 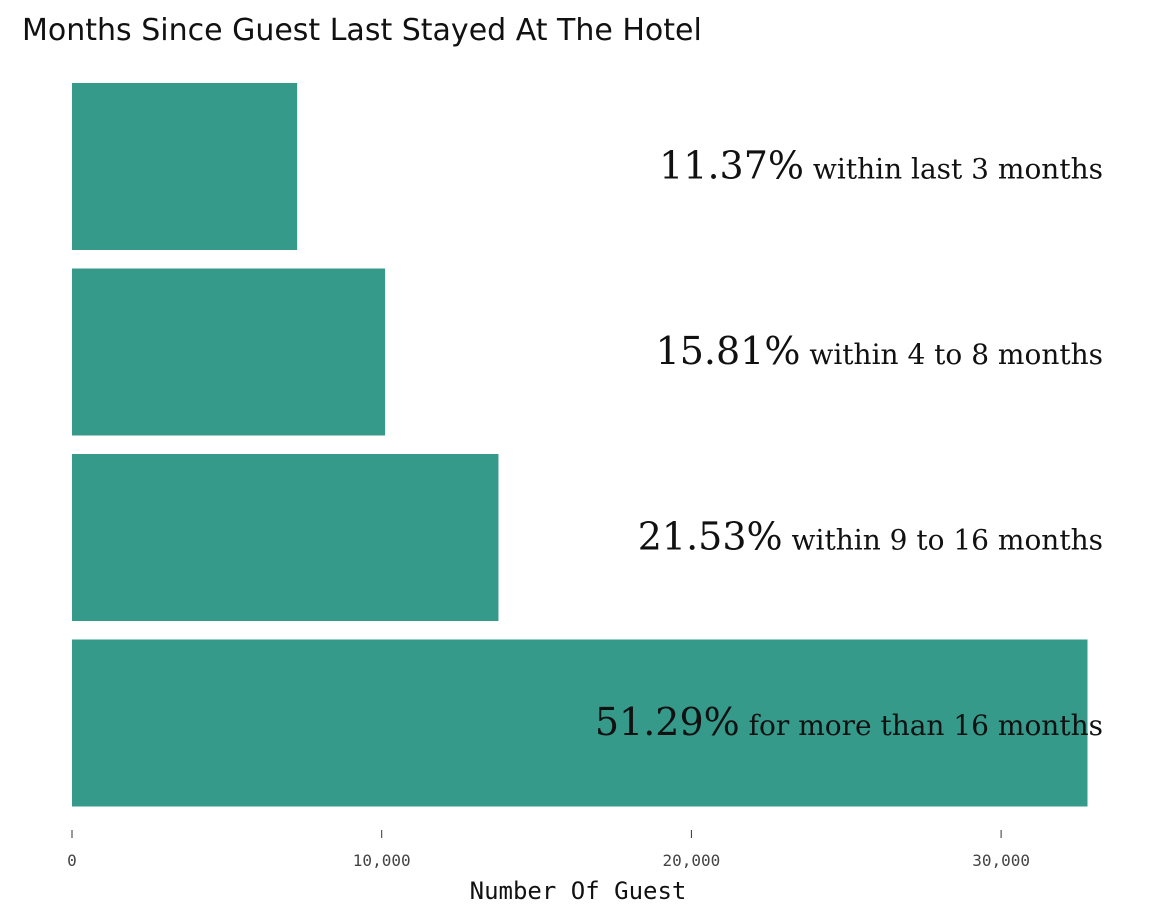 What do you see at coordinates (548, 850) in the screenshot?
I see `x-axis-ticks: 0 10,000 20,000 30,000` at bounding box center [548, 850].